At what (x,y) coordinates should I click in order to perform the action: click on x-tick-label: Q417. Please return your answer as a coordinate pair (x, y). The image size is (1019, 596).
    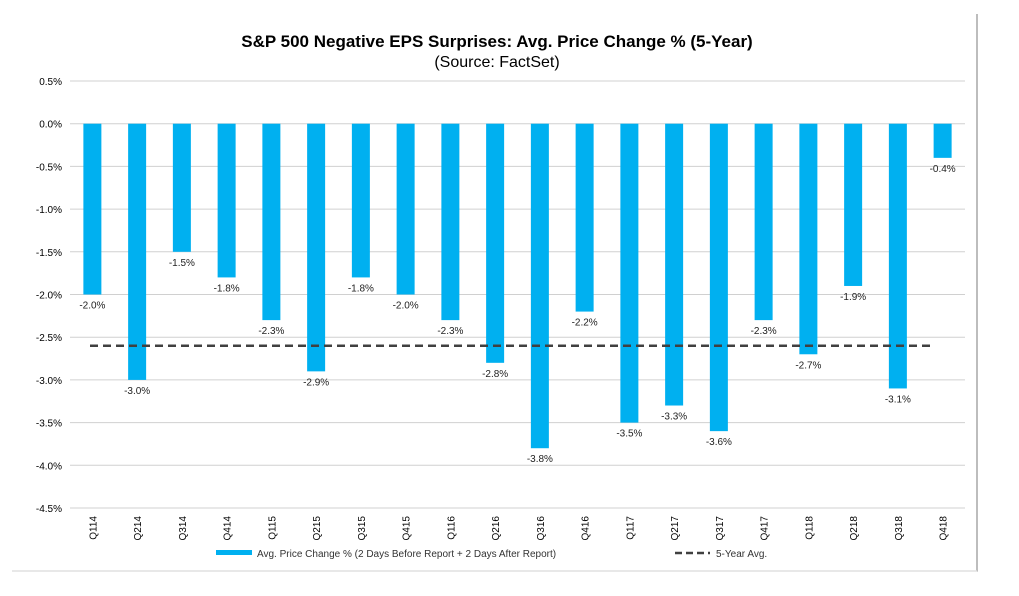
    Looking at the image, I should click on (765, 528).